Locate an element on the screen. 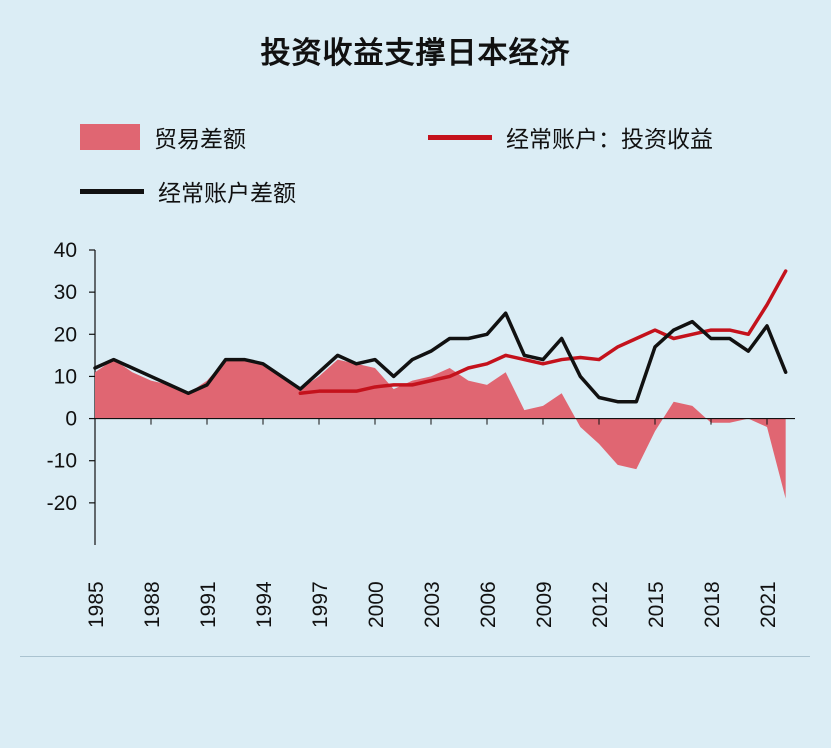 This screenshot has width=831, height=748. x-tick-label: 2012 is located at coordinates (600, 604).